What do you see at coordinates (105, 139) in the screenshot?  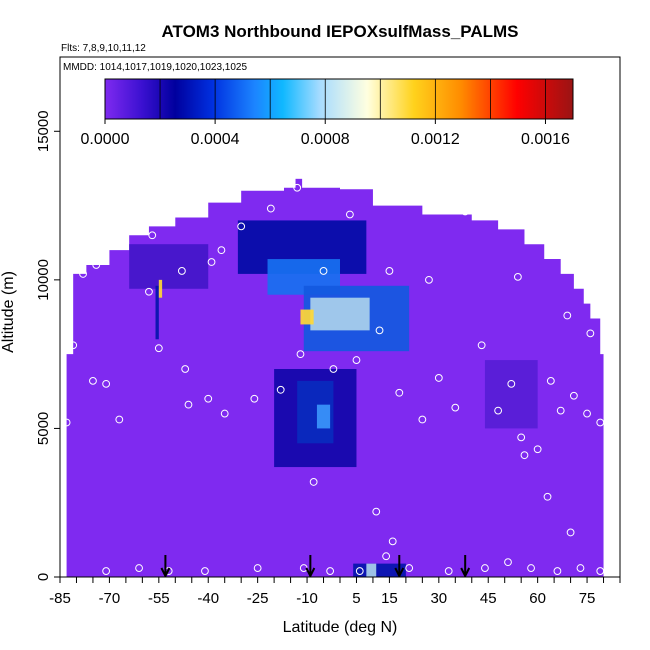 I see `colorbar-tick-label: 0.0000` at bounding box center [105, 139].